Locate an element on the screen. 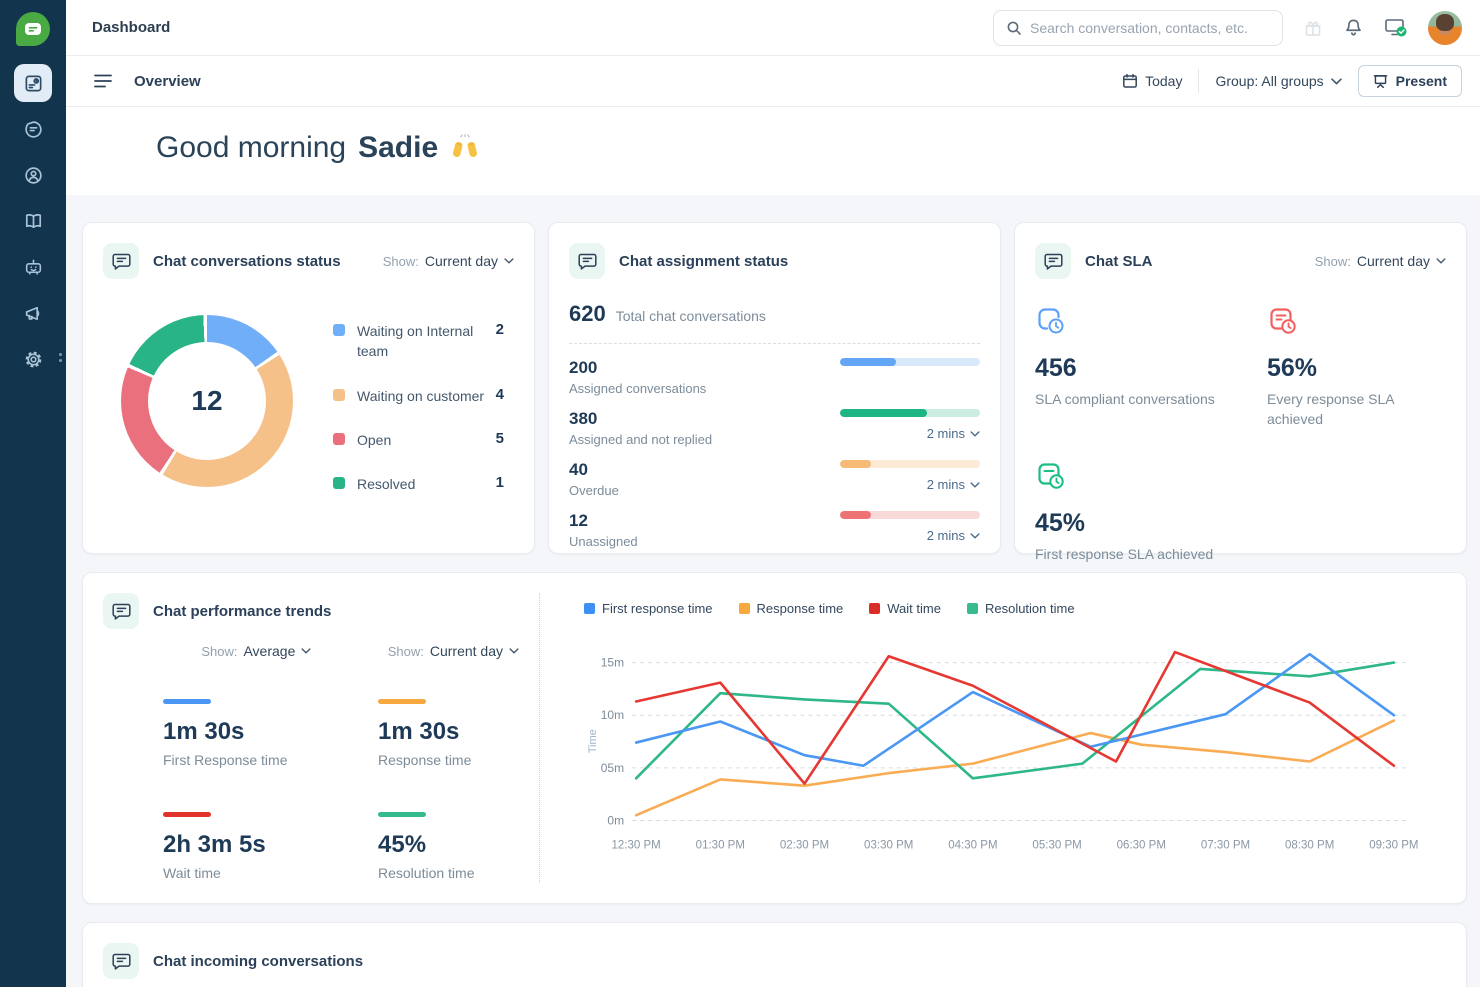  more-options-dots is located at coordinates (60, 357).